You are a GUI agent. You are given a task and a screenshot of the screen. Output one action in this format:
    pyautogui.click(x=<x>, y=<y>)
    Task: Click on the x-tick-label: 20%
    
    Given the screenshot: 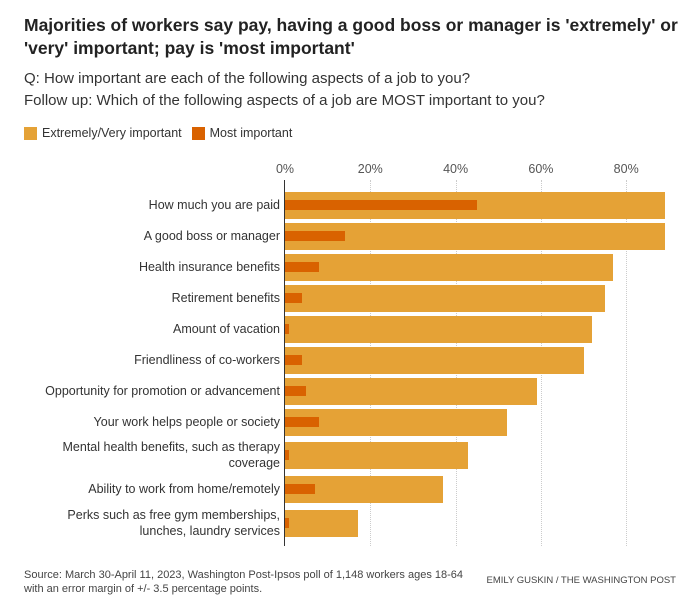 What is the action you would take?
    pyautogui.click(x=370, y=169)
    